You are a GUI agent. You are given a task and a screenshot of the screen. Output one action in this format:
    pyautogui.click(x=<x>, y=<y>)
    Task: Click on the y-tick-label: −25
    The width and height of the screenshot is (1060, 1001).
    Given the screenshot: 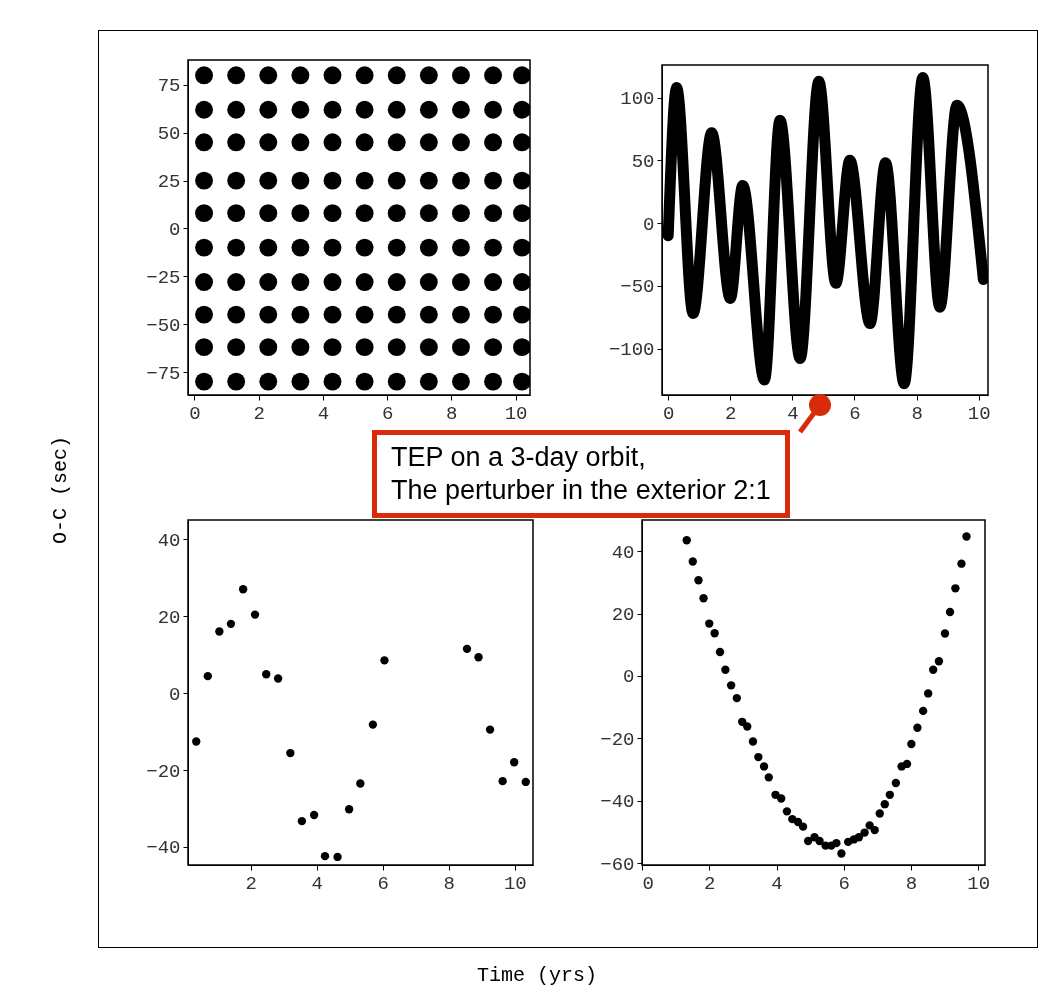 What is the action you would take?
    pyautogui.click(x=163, y=277)
    